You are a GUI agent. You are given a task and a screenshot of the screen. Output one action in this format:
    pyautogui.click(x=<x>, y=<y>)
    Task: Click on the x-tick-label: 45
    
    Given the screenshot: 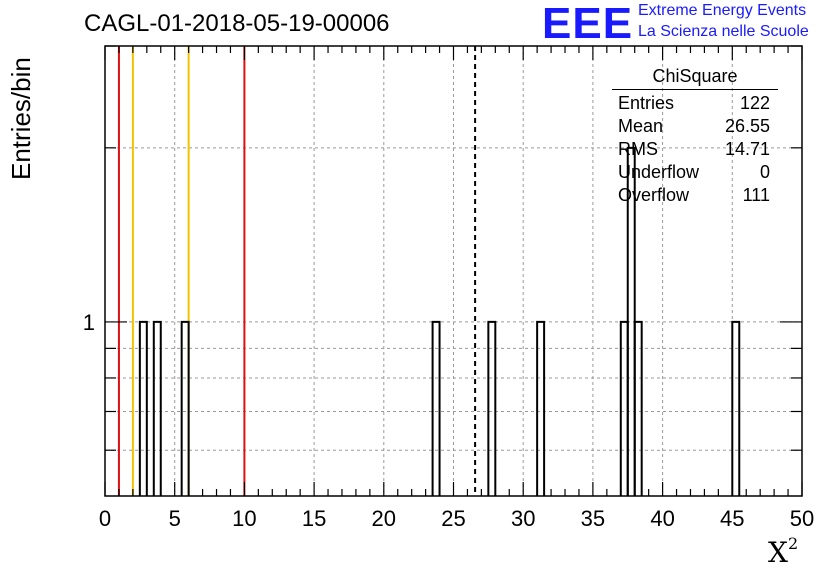 What is the action you would take?
    pyautogui.click(x=732, y=518)
    